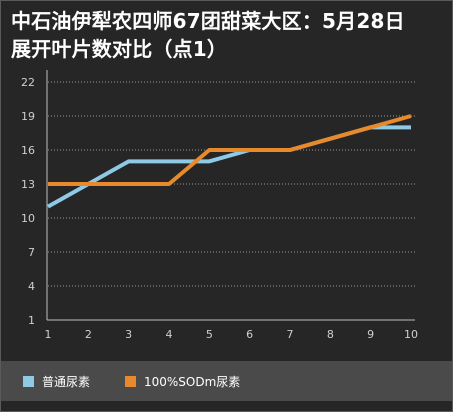 The height and width of the screenshot is (412, 453). Describe the element at coordinates (208, 21) in the screenshot. I see `chart-title-line-1: 中石油伊犁农四师67团甜菜大区：5月28日` at that location.